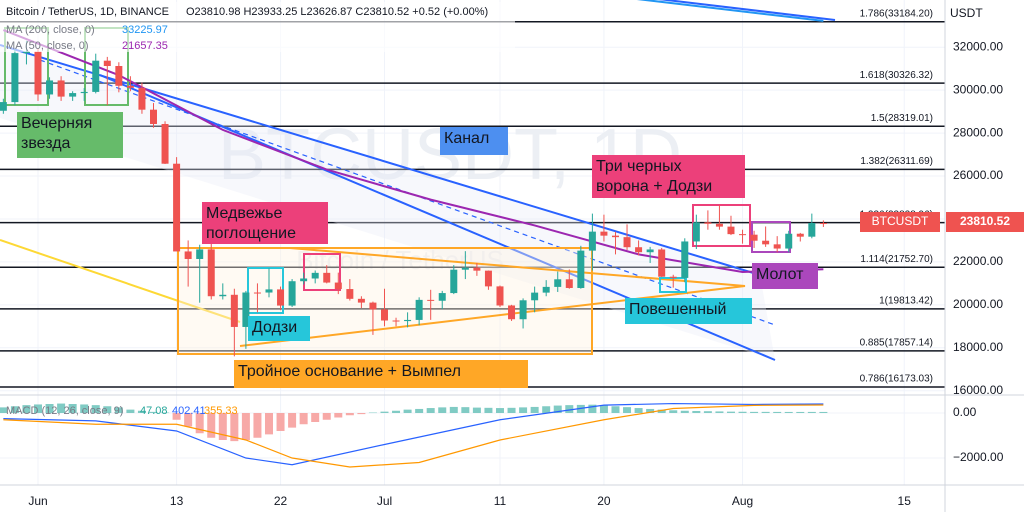 This screenshot has height=512, width=1024. What do you see at coordinates (906, 300) in the screenshot?
I see `fib-label: 1(19813.42)` at bounding box center [906, 300].